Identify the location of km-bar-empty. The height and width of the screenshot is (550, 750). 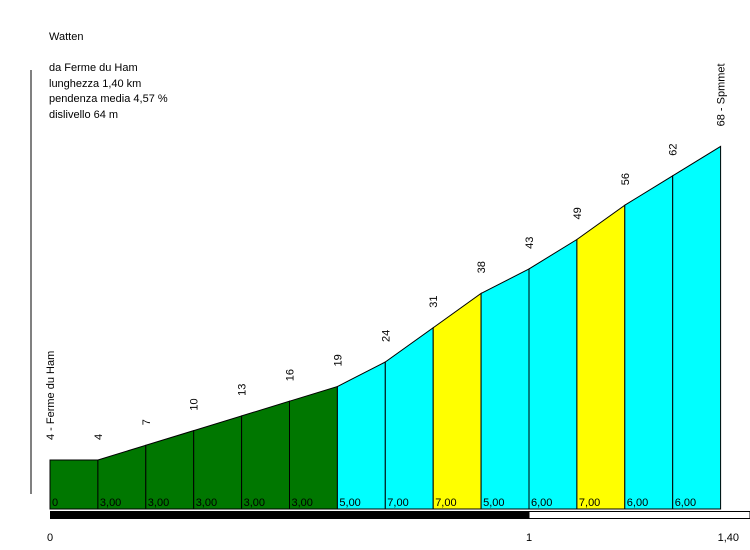
(639, 515).